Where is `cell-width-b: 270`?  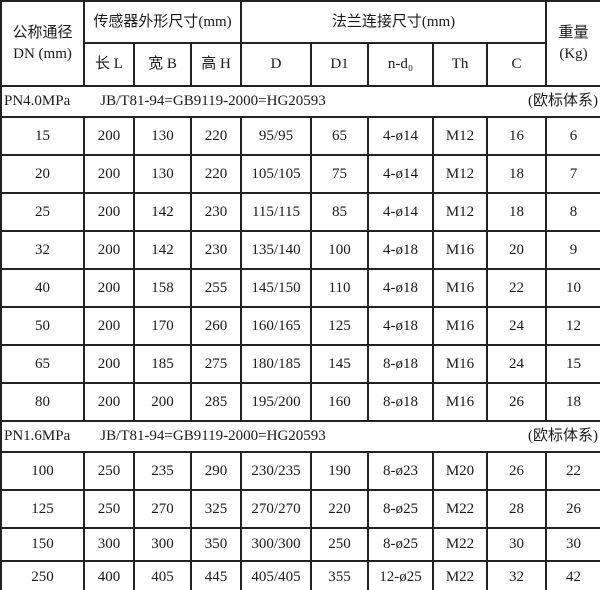
cell-width-b: 270 is located at coordinates (162, 509).